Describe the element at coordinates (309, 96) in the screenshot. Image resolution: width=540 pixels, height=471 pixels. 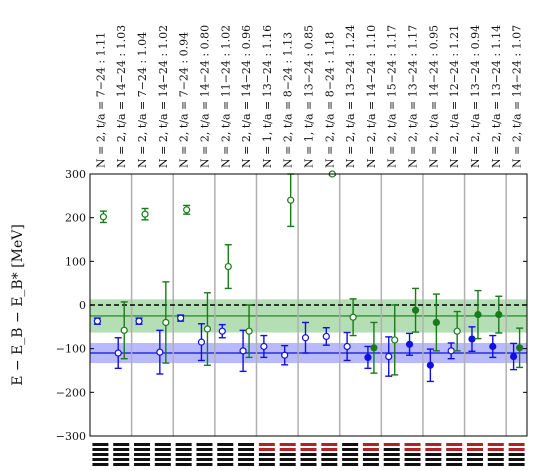
I see `fit-label: N = 1, t/a = 13−24 : 0.85` at that location.